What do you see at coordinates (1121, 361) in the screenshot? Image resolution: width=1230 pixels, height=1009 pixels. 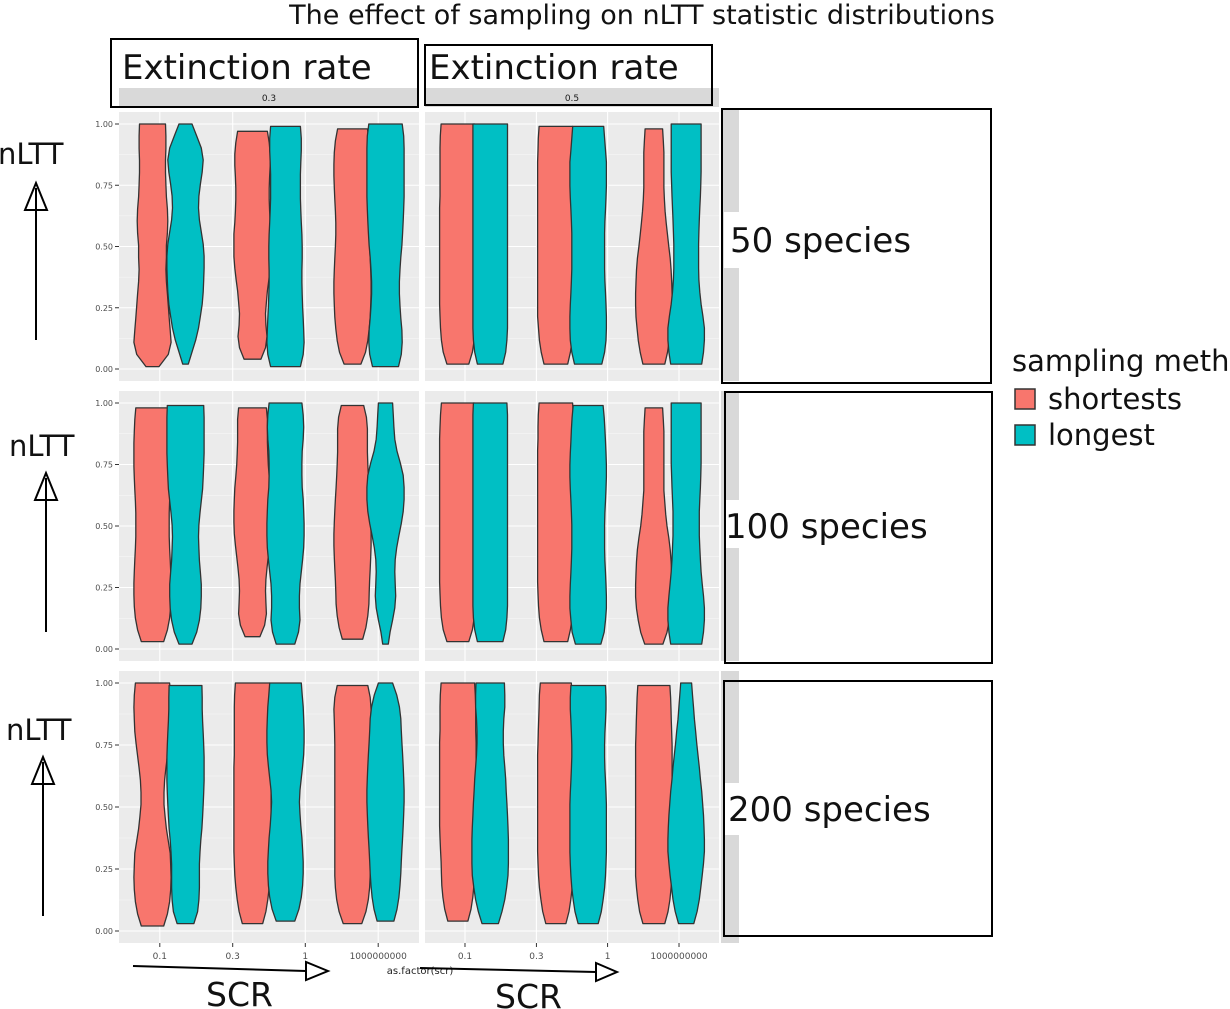 I see `legend-title: sampling metho` at bounding box center [1121, 361].